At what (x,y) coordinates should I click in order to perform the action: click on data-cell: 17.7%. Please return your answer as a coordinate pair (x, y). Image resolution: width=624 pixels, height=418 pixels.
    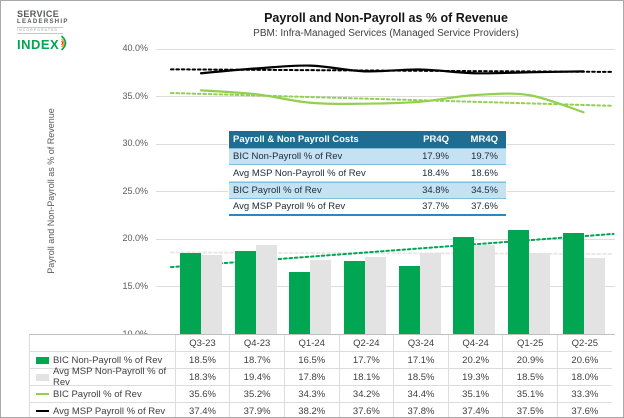
    Looking at the image, I should click on (366, 360).